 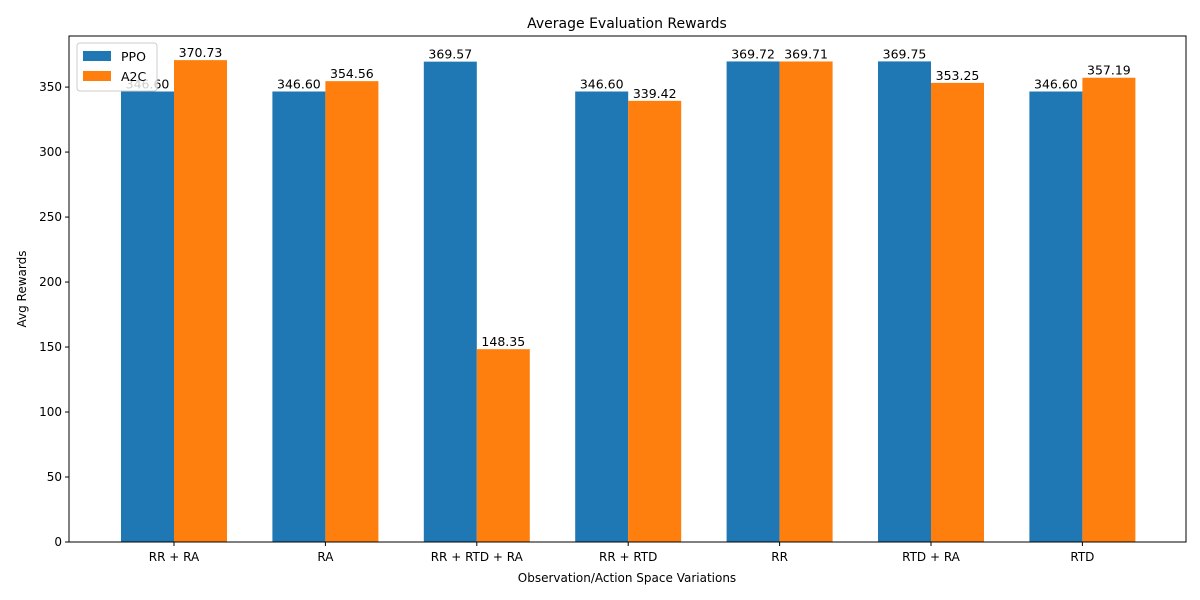 What do you see at coordinates (50, 412) in the screenshot?
I see `y-tick-label: 100` at bounding box center [50, 412].